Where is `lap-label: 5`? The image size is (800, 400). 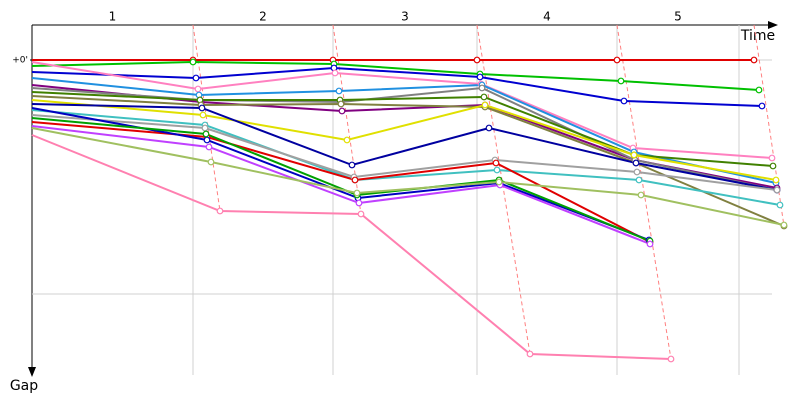 lap-label: 5 is located at coordinates (678, 17).